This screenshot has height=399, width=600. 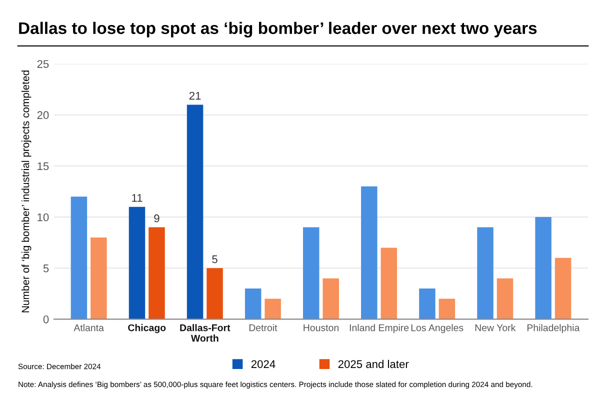 What do you see at coordinates (263, 328) in the screenshot?
I see `x-tick-label: Detroit` at bounding box center [263, 328].